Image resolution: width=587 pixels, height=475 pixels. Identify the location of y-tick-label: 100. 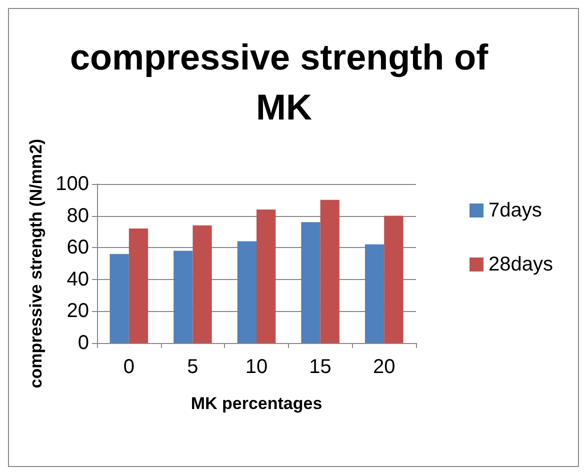
(72, 184).